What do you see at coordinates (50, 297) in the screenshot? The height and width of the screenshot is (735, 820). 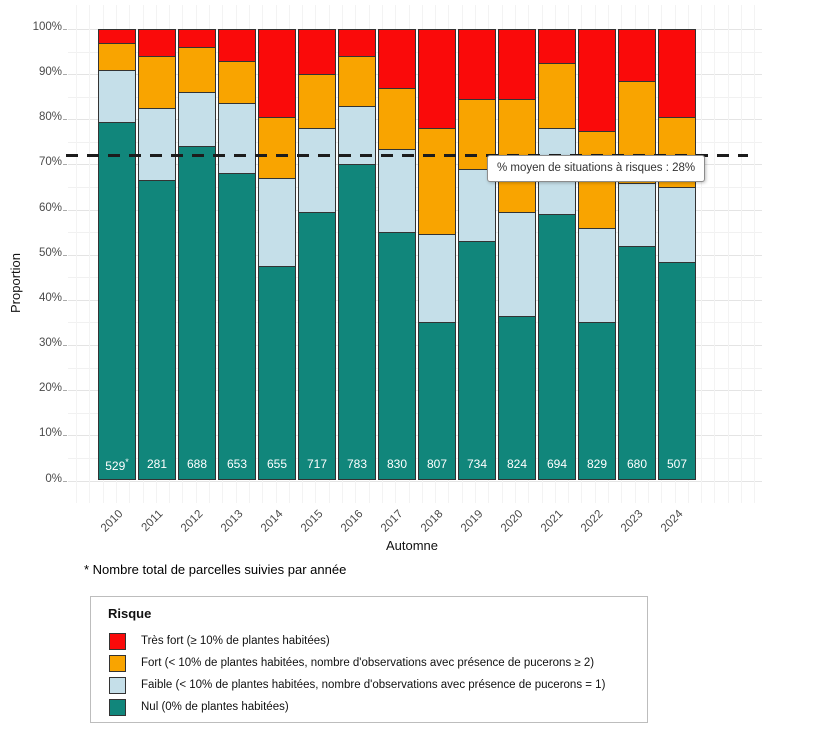 I see `y-tick-label-40%: 40%` at bounding box center [50, 297].